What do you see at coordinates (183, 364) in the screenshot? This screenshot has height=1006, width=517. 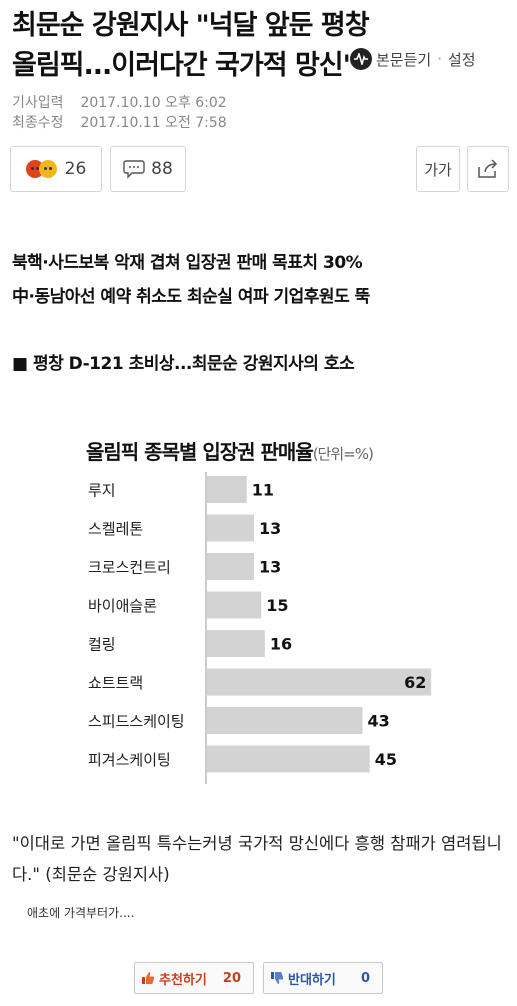 I see `section-heading: ■ 평창 D-121 초비상...최문순 강원지사의 호소` at bounding box center [183, 364].